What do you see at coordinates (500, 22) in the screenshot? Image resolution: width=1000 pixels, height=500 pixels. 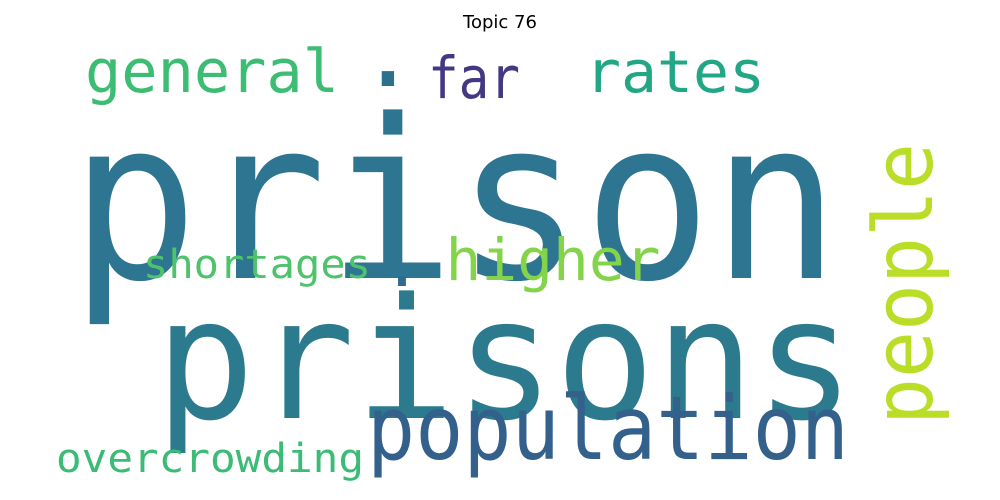 I see `figure-title: Topic 76` at bounding box center [500, 22].